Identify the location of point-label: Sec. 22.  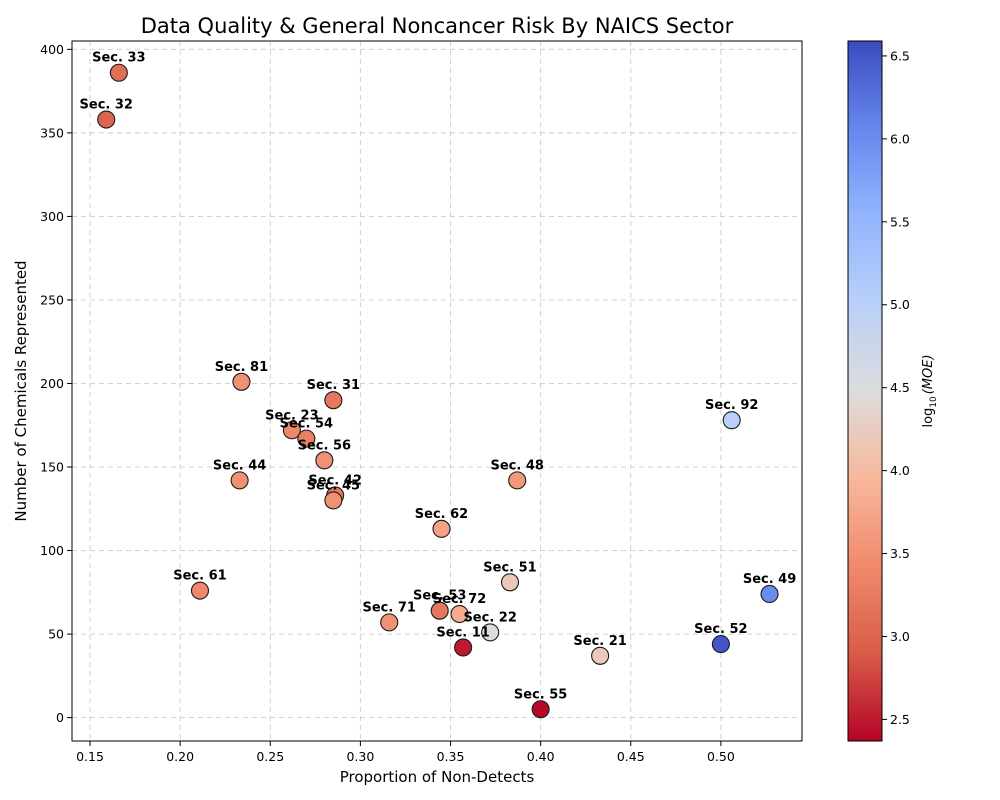
(489, 617).